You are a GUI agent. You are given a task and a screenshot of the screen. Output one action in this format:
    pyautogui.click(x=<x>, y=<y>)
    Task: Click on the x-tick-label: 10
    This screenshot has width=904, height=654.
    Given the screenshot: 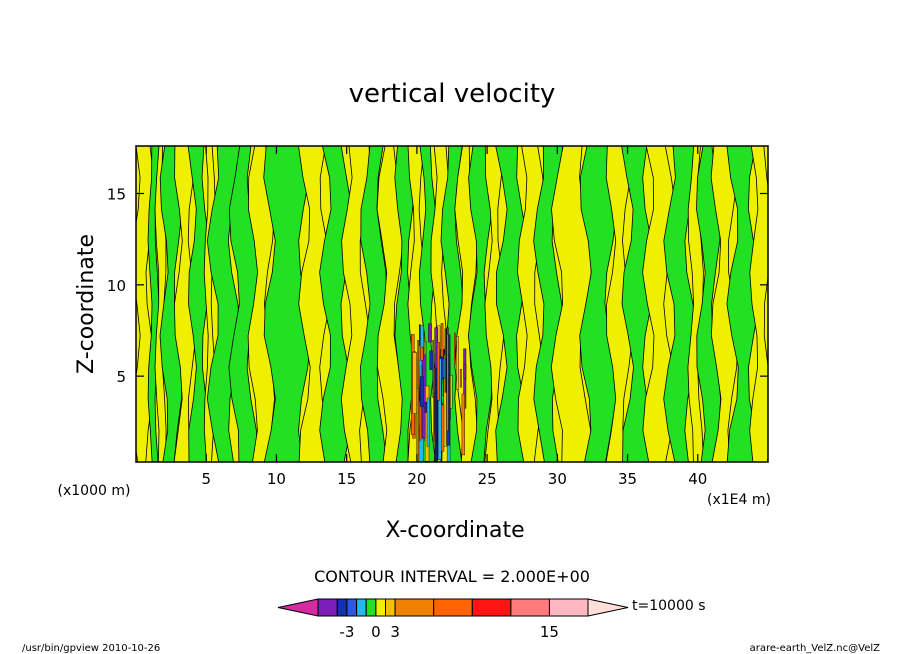 What is the action you would take?
    pyautogui.click(x=276, y=479)
    